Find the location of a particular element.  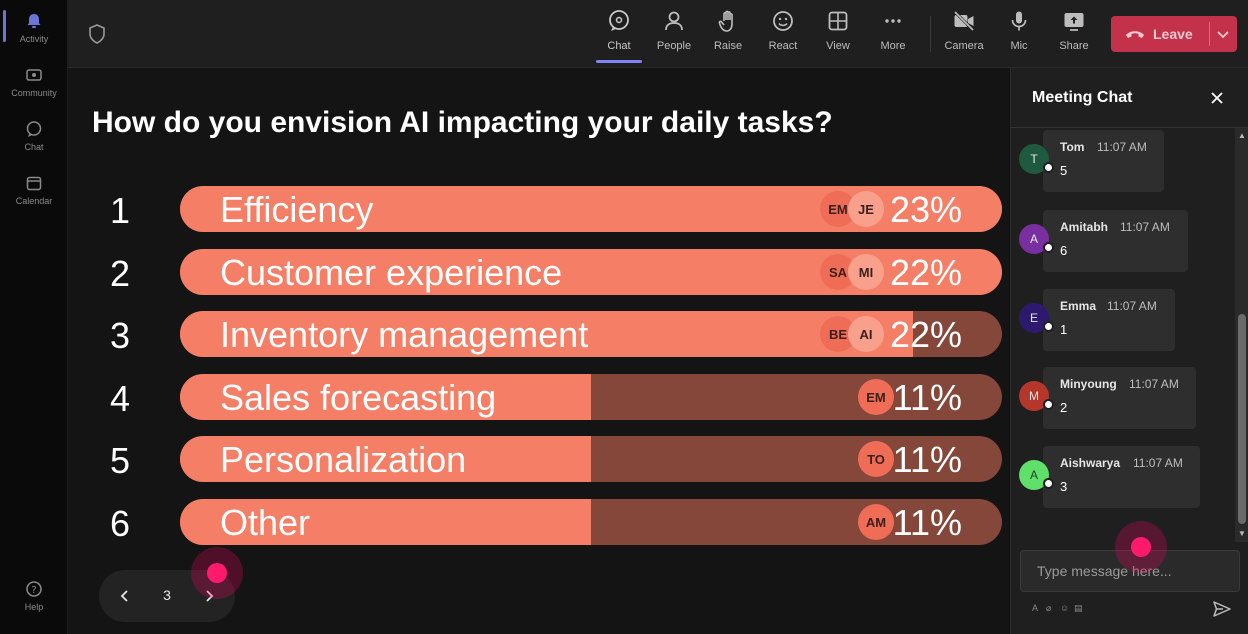

option-label: Inventory management is located at coordinates (404, 334).